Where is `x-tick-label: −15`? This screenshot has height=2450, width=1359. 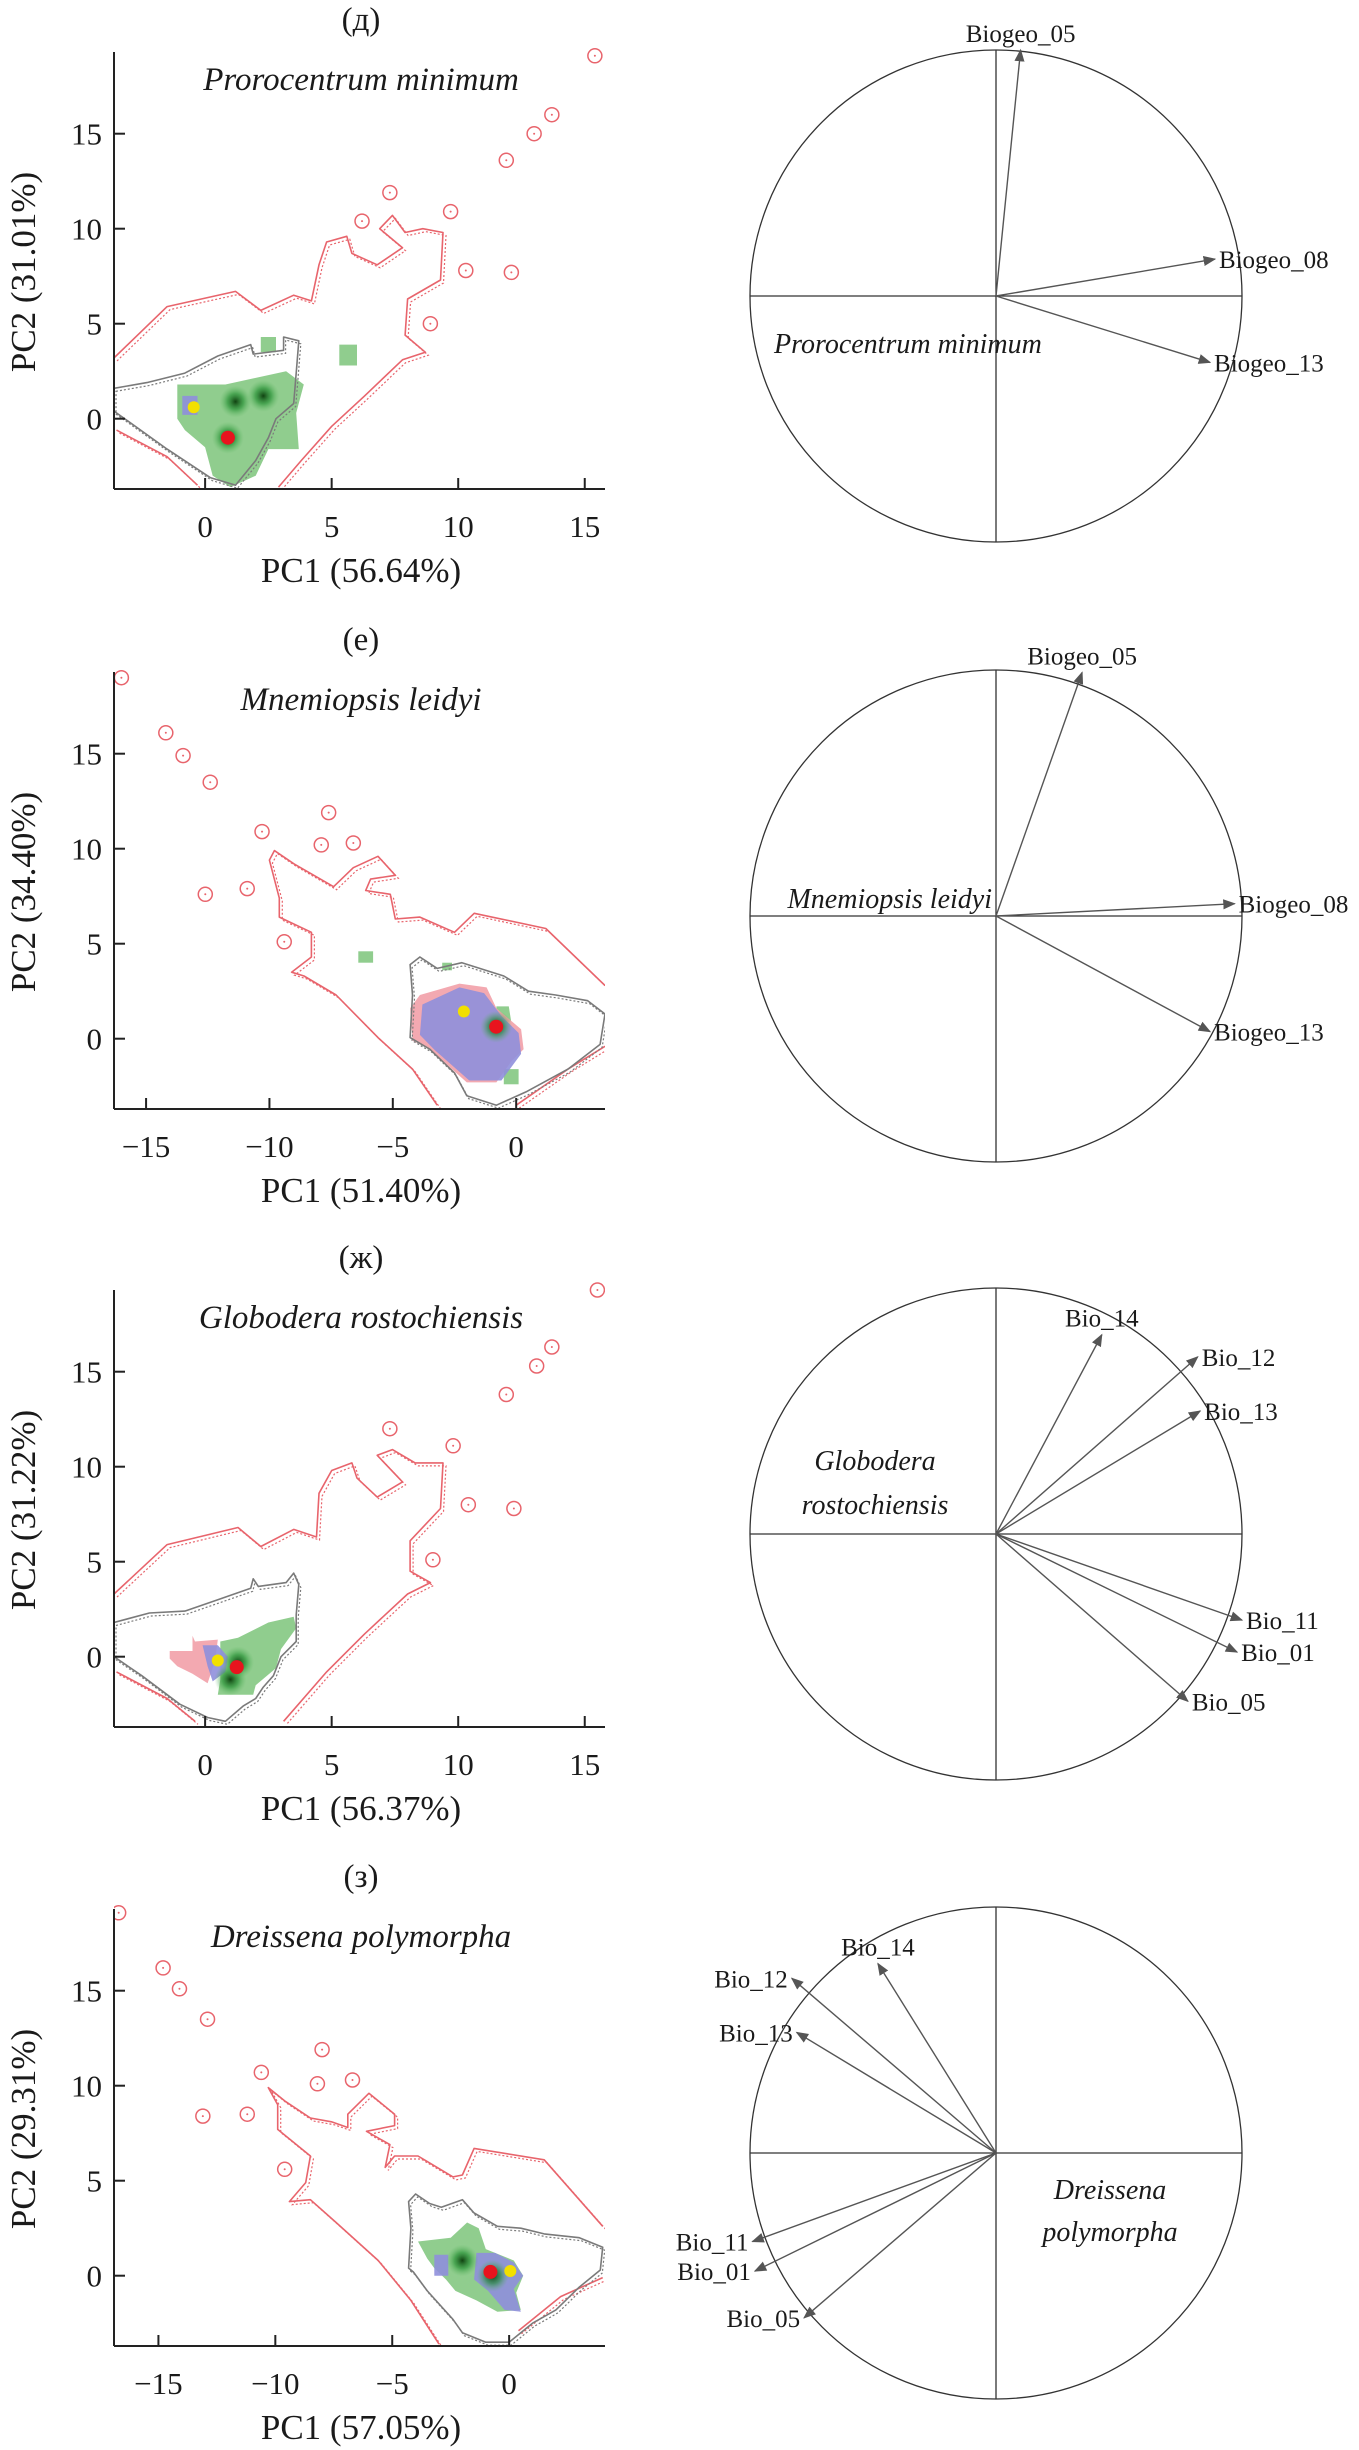
x-tick-label: −15 is located at coordinates (158, 2383).